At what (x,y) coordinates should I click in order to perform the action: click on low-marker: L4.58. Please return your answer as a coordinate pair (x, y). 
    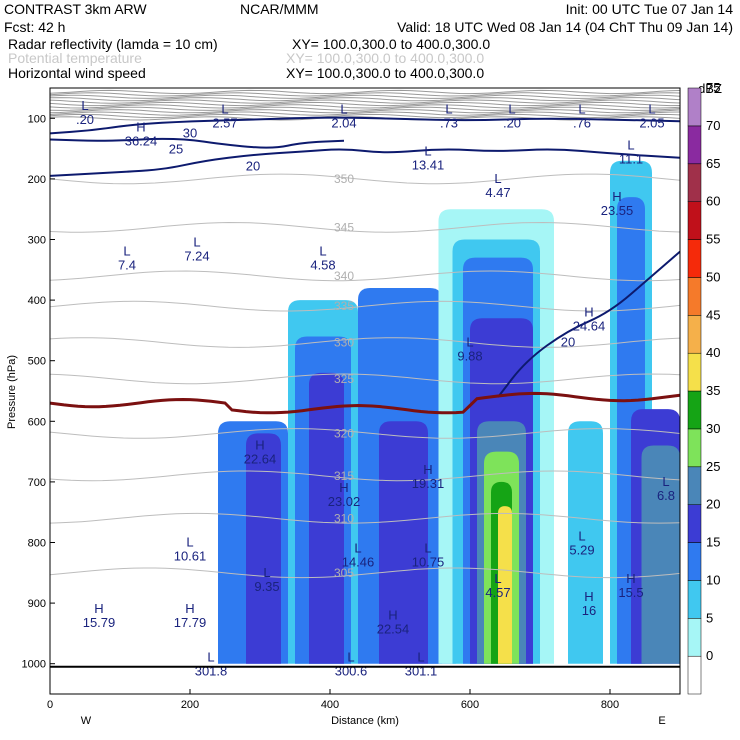
    Looking at the image, I should click on (322, 258).